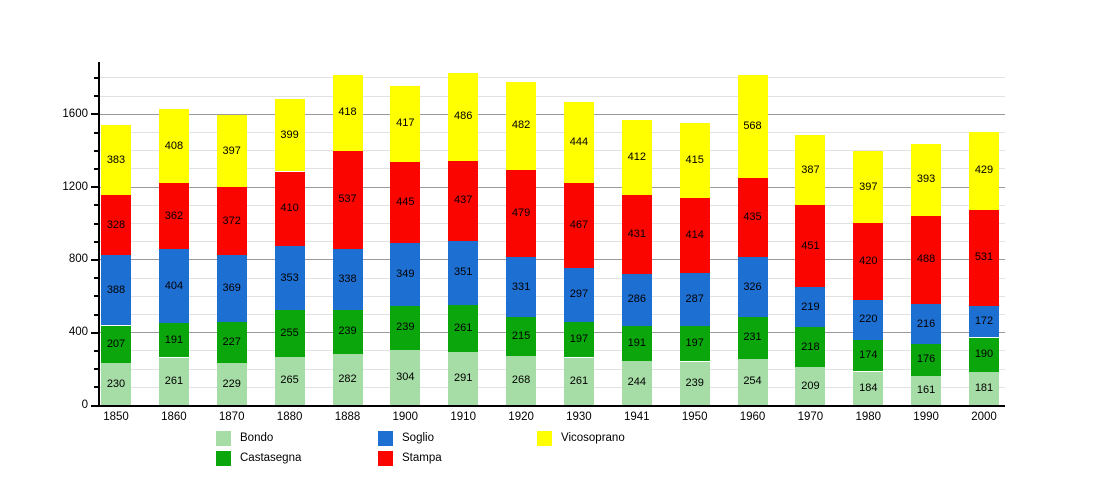 The height and width of the screenshot is (500, 1100). Describe the element at coordinates (385, 458) in the screenshot. I see `legend-swatch-stampa` at that location.